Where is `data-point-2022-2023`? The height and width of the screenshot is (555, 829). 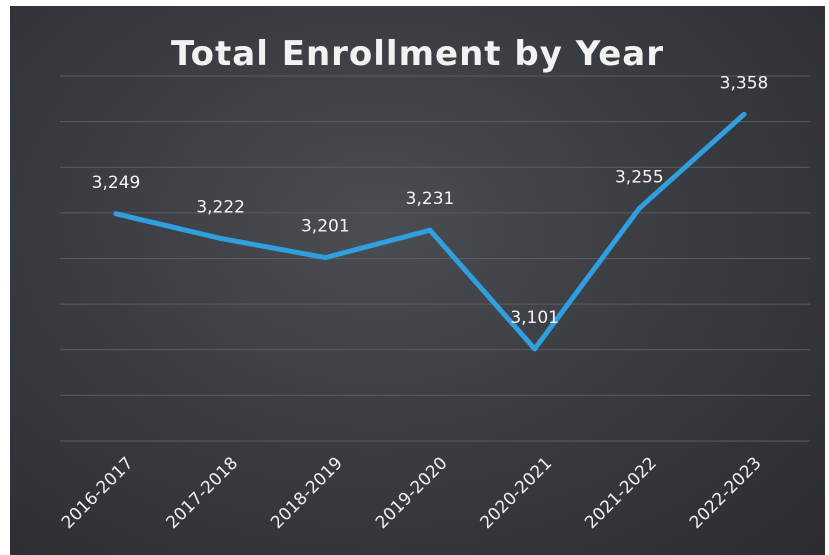
data-point-2022-2023 is located at coordinates (744, 114).